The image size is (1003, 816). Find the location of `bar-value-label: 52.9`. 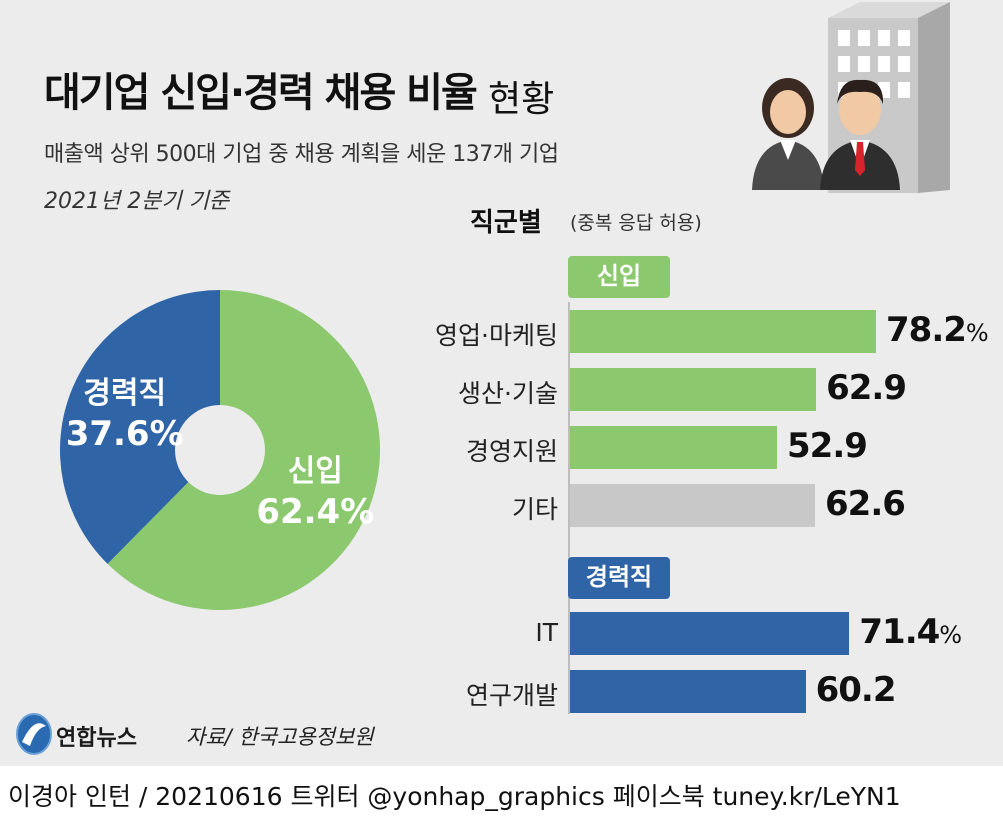

bar-value-label: 52.9 is located at coordinates (827, 446).